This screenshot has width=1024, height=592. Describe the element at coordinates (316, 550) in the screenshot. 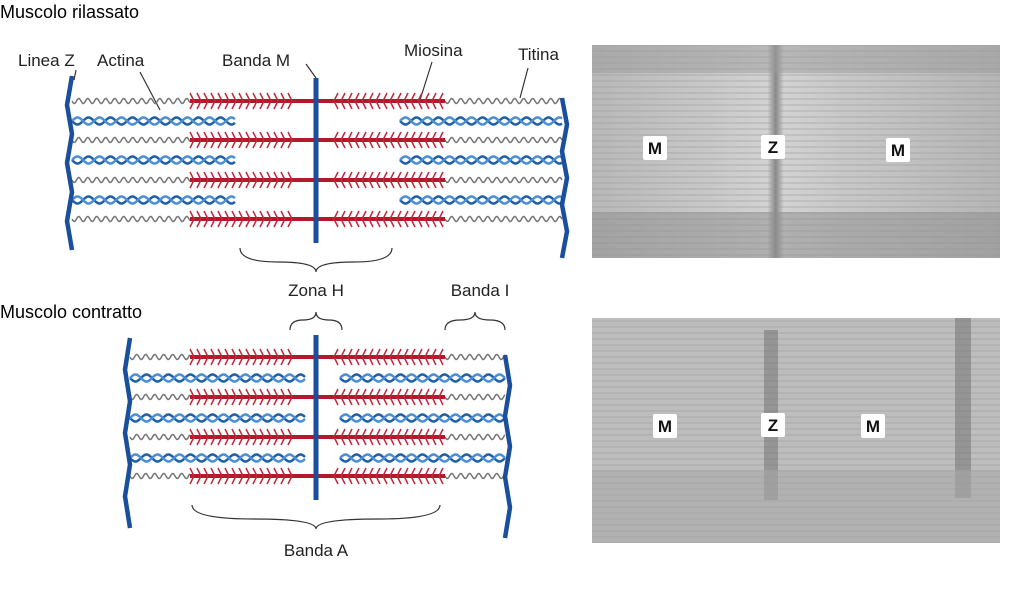

I see `label: Banda A` at that location.